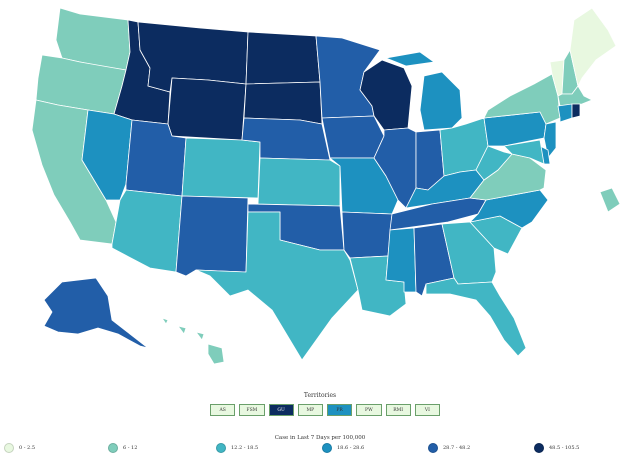 This screenshot has width=640, height=472. What do you see at coordinates (369, 410) in the screenshot?
I see `territory-pw: PW` at bounding box center [369, 410].